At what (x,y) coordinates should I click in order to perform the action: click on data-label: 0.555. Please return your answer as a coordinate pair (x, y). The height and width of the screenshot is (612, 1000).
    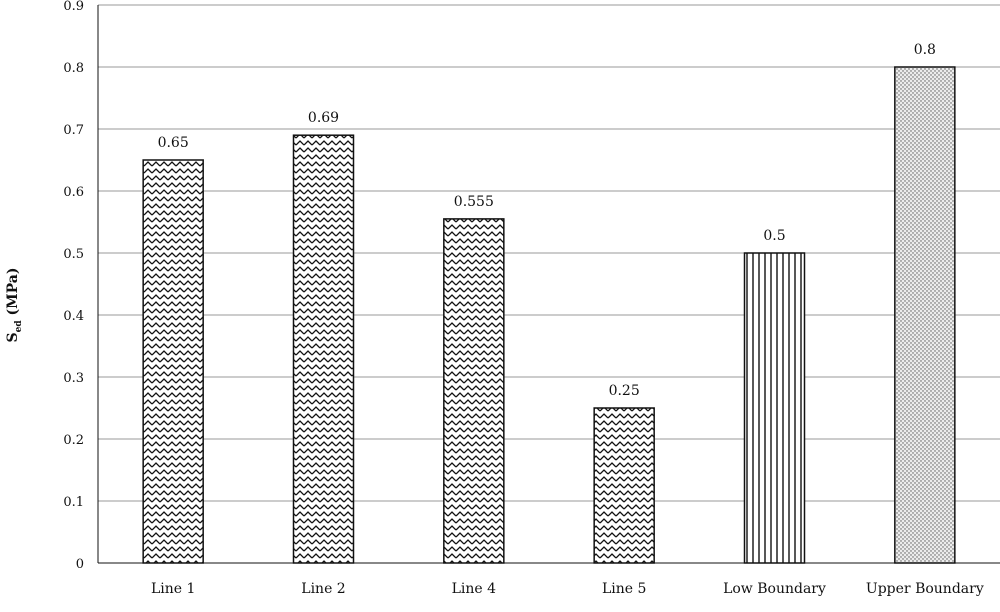
    Looking at the image, I should click on (474, 202).